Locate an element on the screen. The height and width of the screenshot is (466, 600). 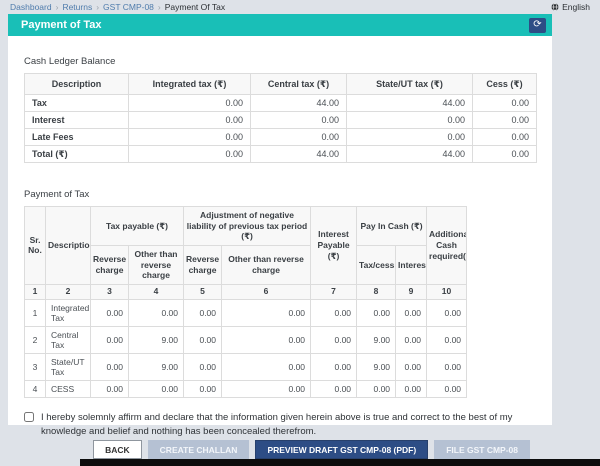
column-header: State/UT tax (₹) is located at coordinates (409, 84).